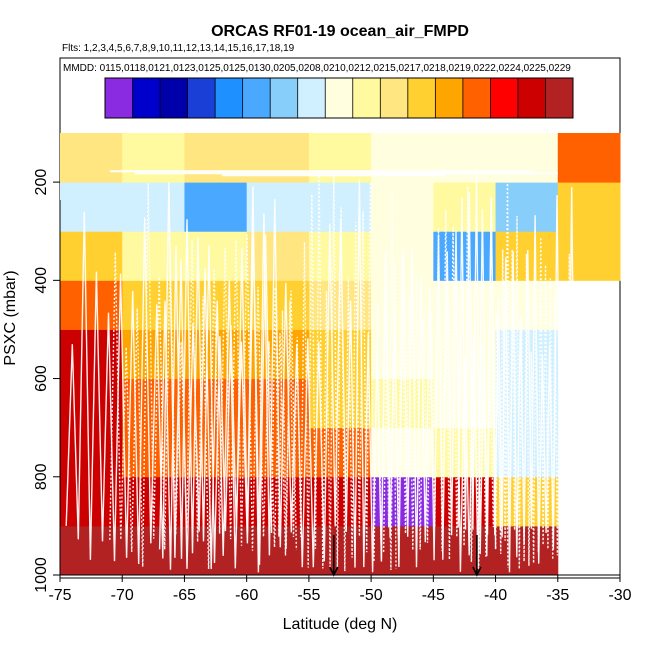  I want to click on x-tick-label: -40, so click(495, 595).